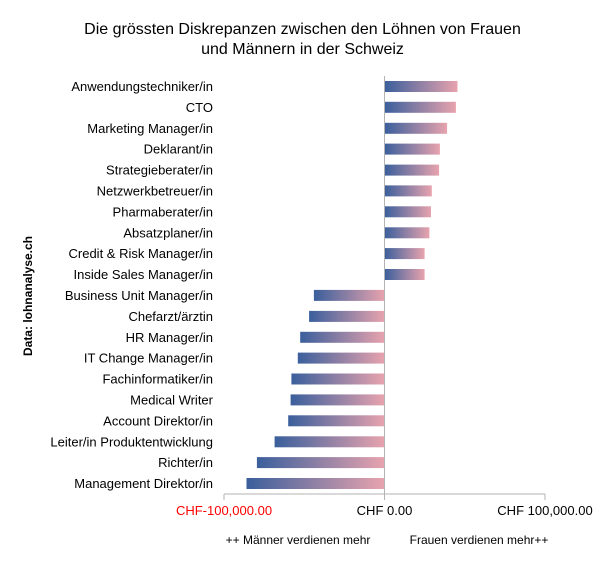 Image resolution: width=605 pixels, height=567 pixels. What do you see at coordinates (385, 510) in the screenshot?
I see `x-tick-label-2: CHF 0.00` at bounding box center [385, 510].